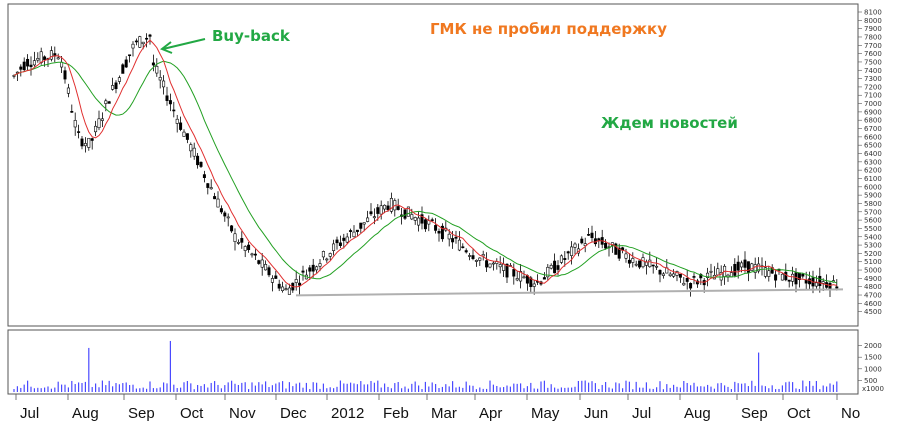  What do you see at coordinates (873, 37) in the screenshot?
I see `price-axis-tick-label: 7800` at bounding box center [873, 37].